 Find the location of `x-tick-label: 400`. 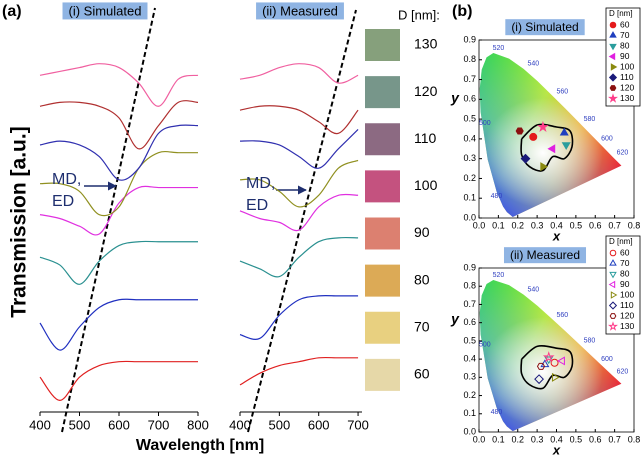

x-tick-label: 400 is located at coordinates (40, 424).